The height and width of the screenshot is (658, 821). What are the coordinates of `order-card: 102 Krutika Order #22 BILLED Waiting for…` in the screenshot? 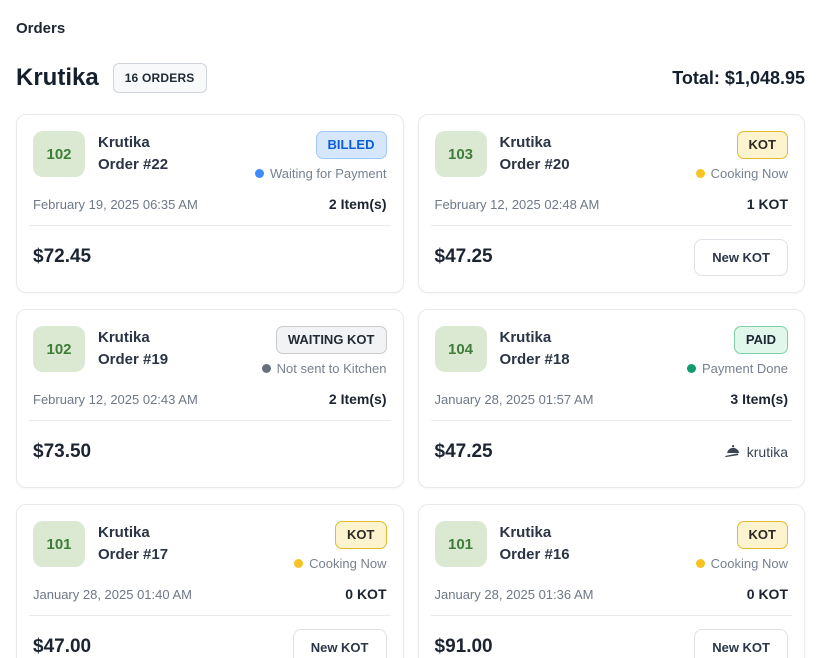 It's located at (210, 203).